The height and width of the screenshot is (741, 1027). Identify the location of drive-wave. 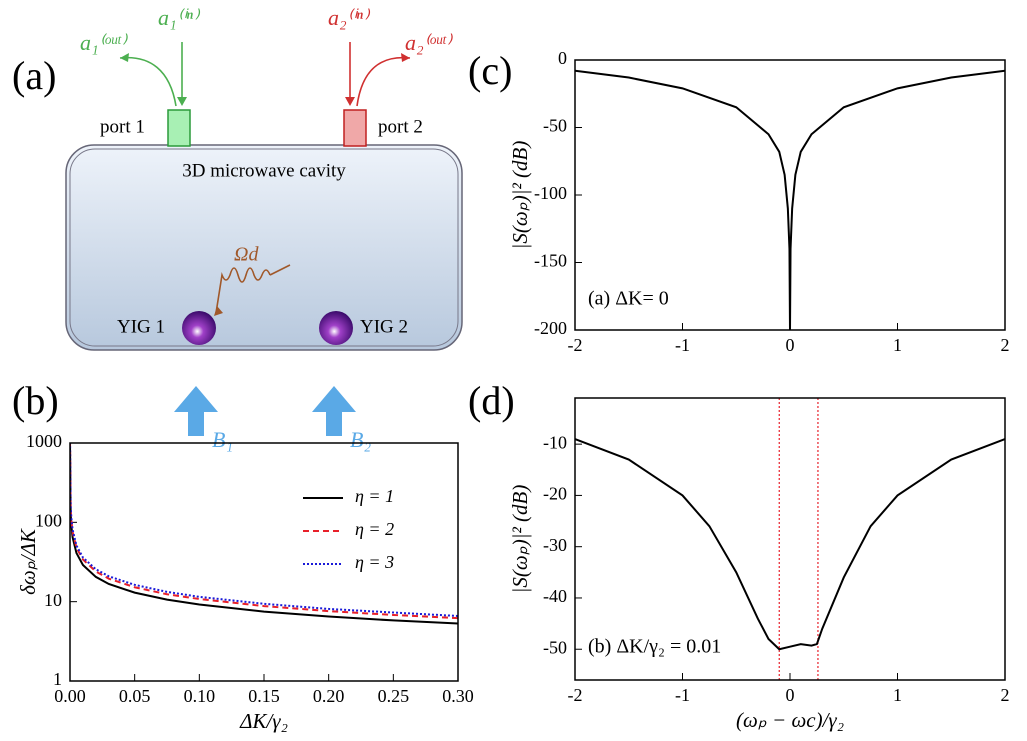
(253, 289).